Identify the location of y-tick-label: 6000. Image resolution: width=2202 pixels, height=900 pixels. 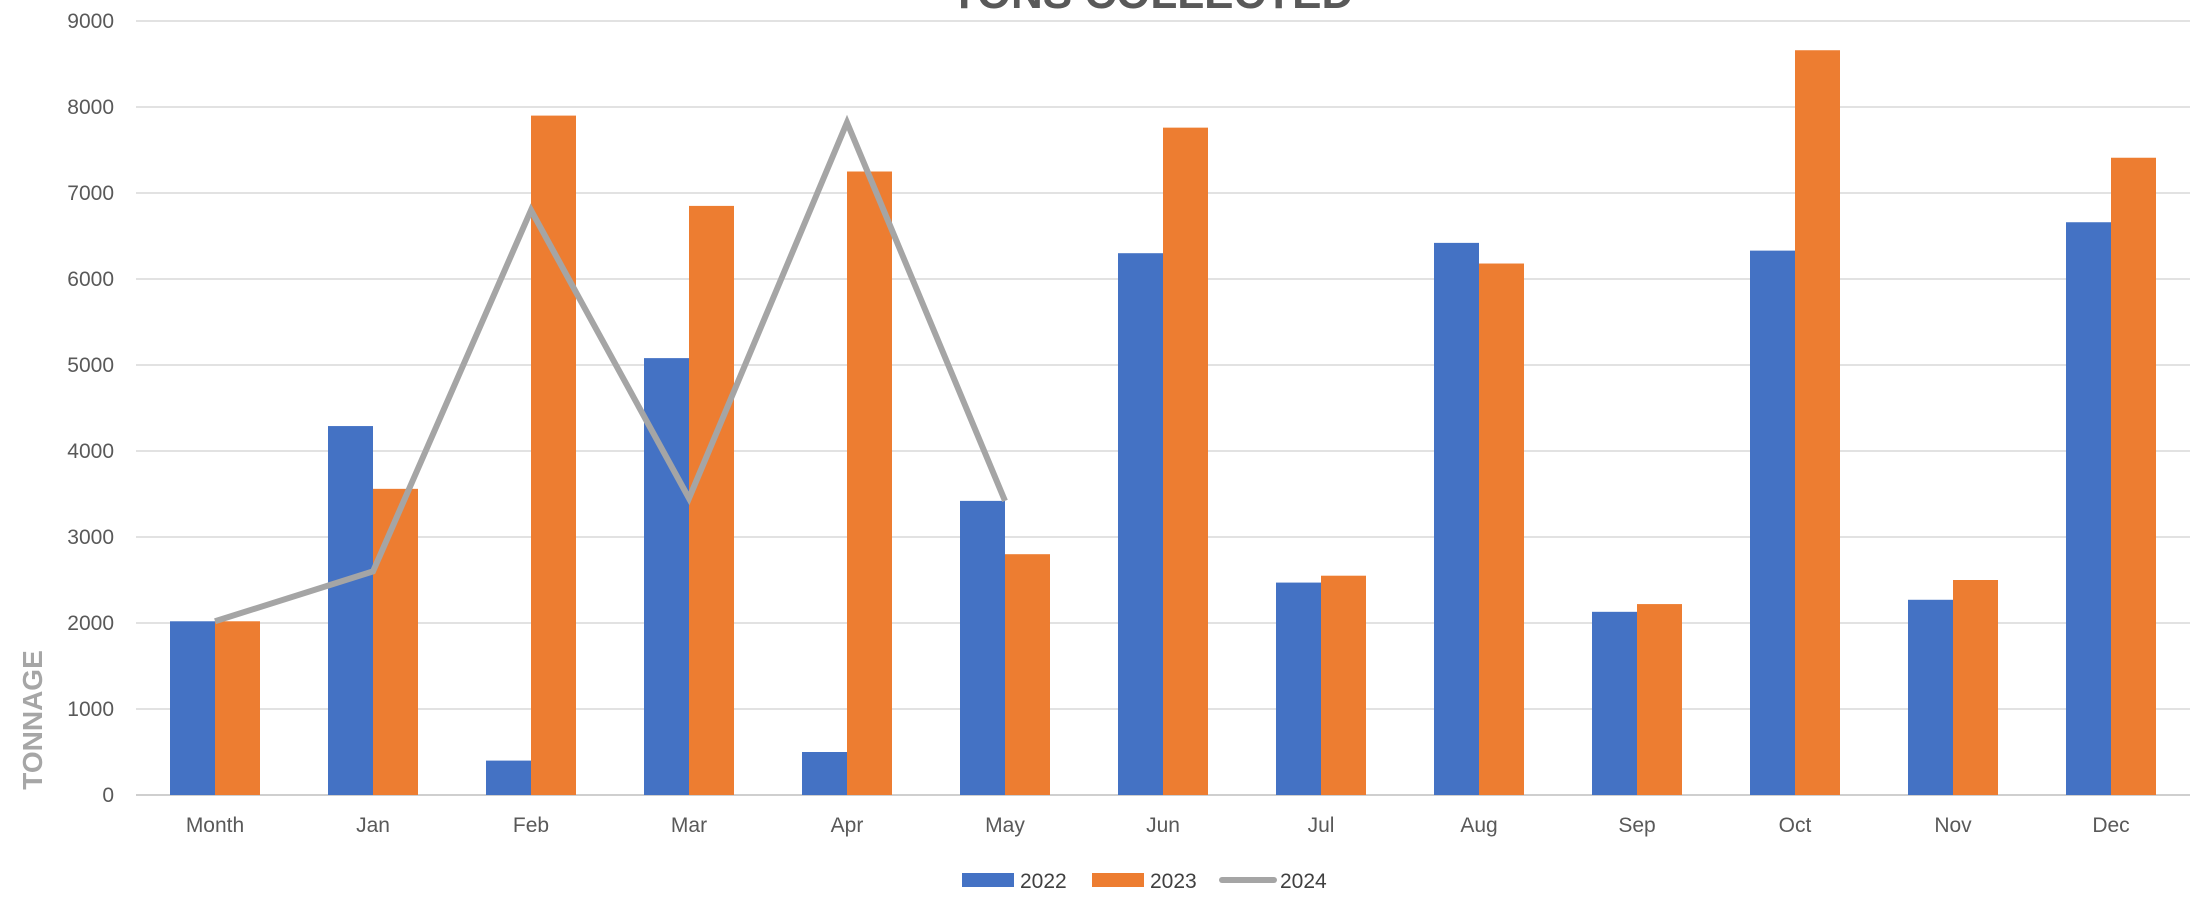
(90, 279).